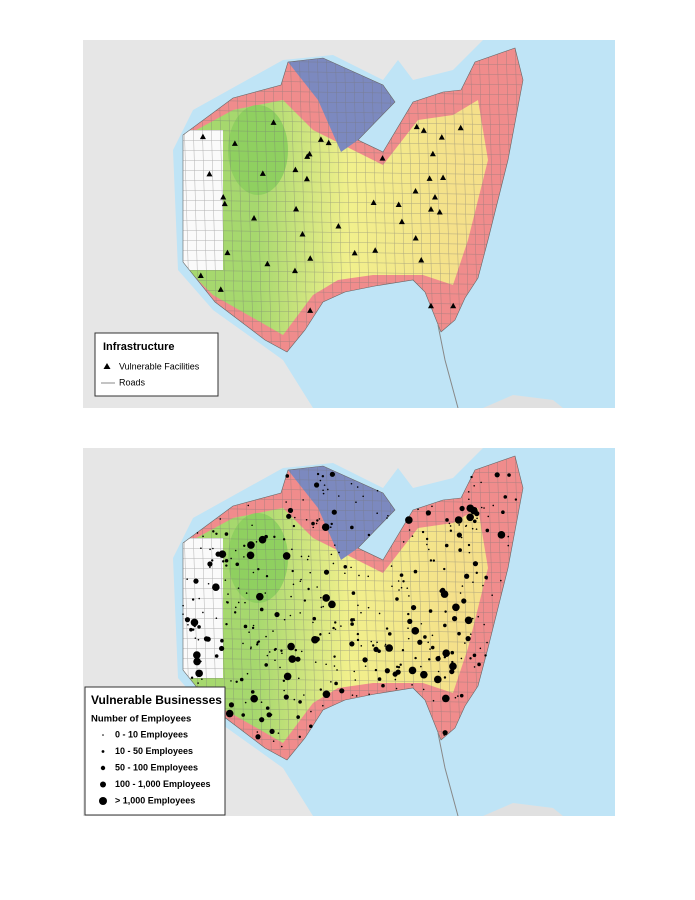 The height and width of the screenshot is (900, 695). Describe the element at coordinates (341, 105) in the screenshot. I see `blue-zone` at that location.